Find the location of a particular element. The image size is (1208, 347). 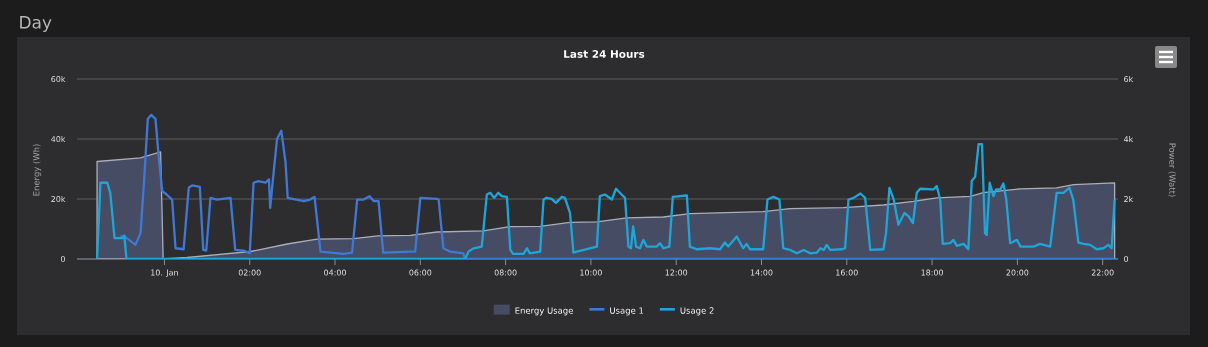

chart-subtitle: Last 24 Hours is located at coordinates (604, 54).